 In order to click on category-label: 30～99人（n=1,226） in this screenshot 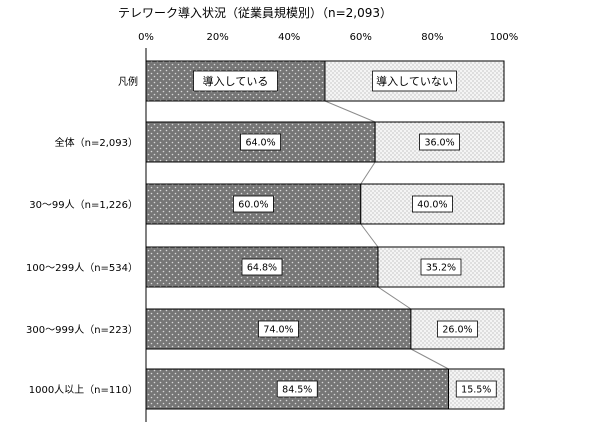, I will do `click(83, 205)`.